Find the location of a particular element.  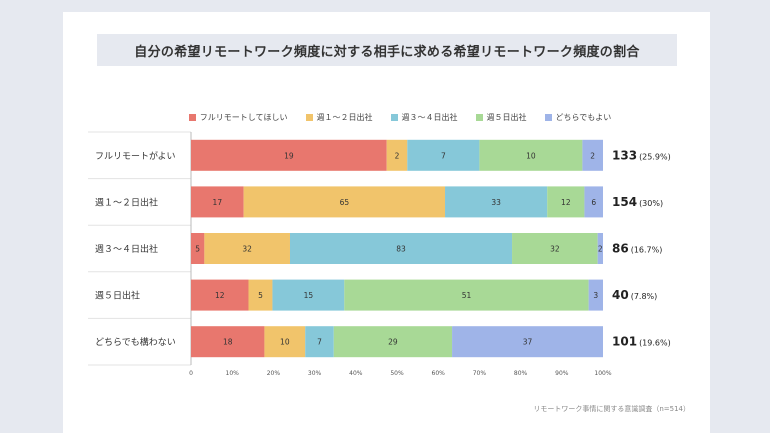

data-label: 3 is located at coordinates (595, 295).